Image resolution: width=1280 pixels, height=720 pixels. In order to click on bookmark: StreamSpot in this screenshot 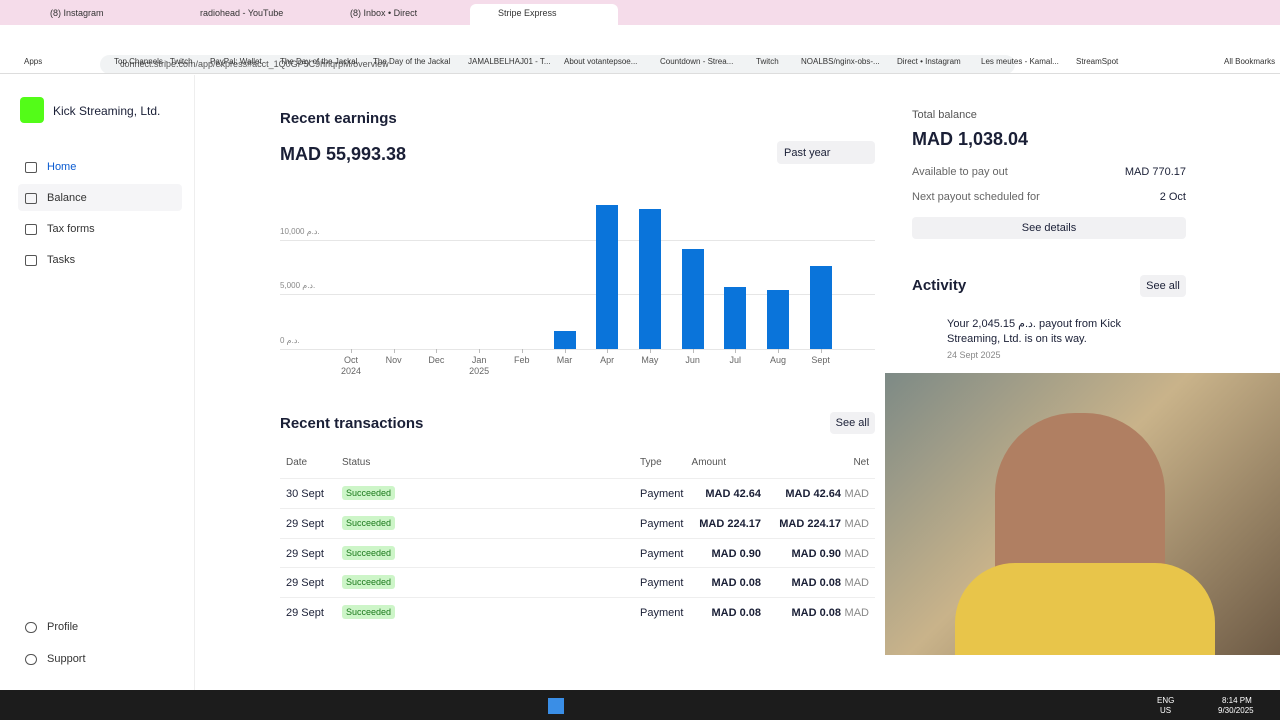, I will do `click(1097, 61)`.